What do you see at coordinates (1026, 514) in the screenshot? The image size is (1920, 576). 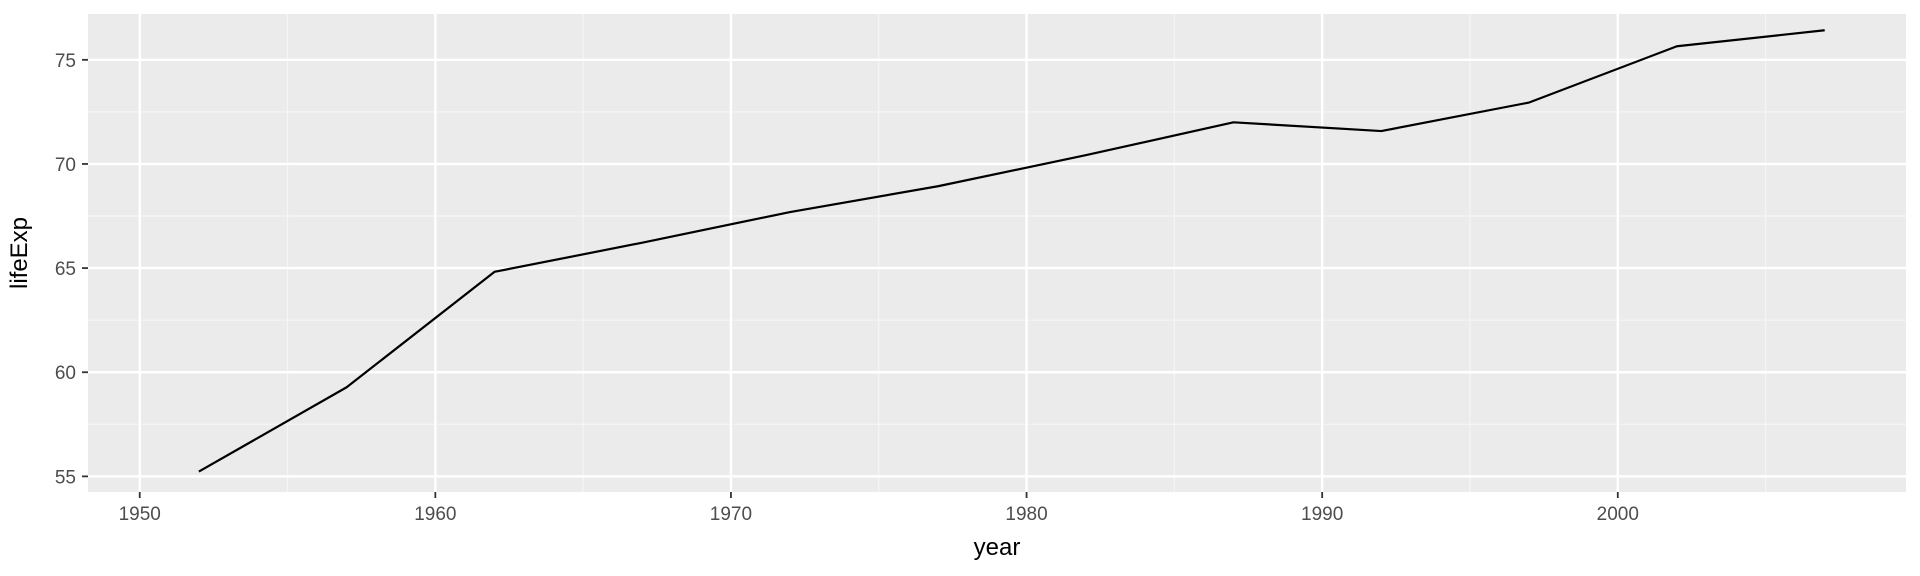 I see `x-tick-label: 1980` at bounding box center [1026, 514].